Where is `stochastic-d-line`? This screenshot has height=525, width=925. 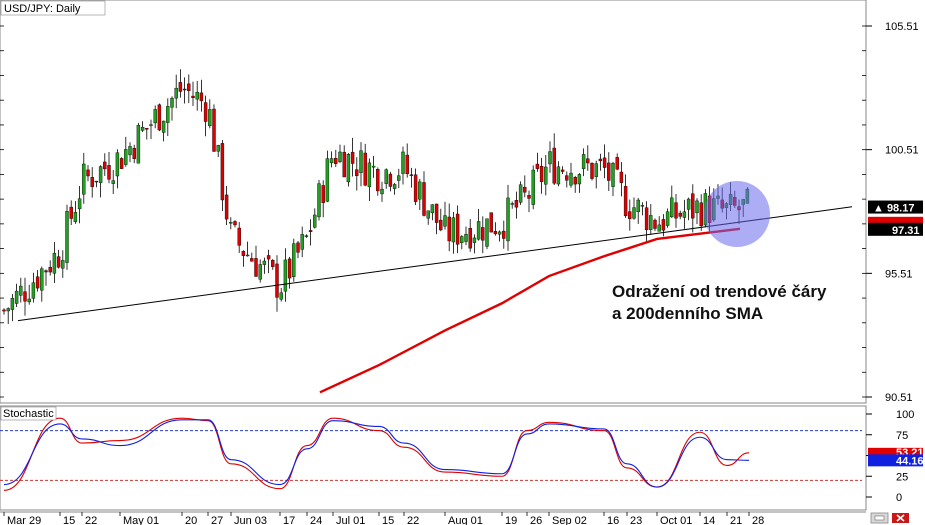 stochastic-d-line is located at coordinates (376, 453).